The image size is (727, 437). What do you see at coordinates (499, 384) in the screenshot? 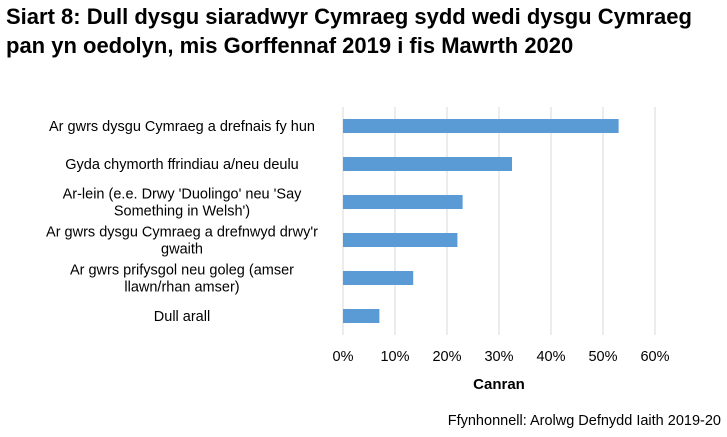
I see `x-axis-title: Canran` at bounding box center [499, 384].